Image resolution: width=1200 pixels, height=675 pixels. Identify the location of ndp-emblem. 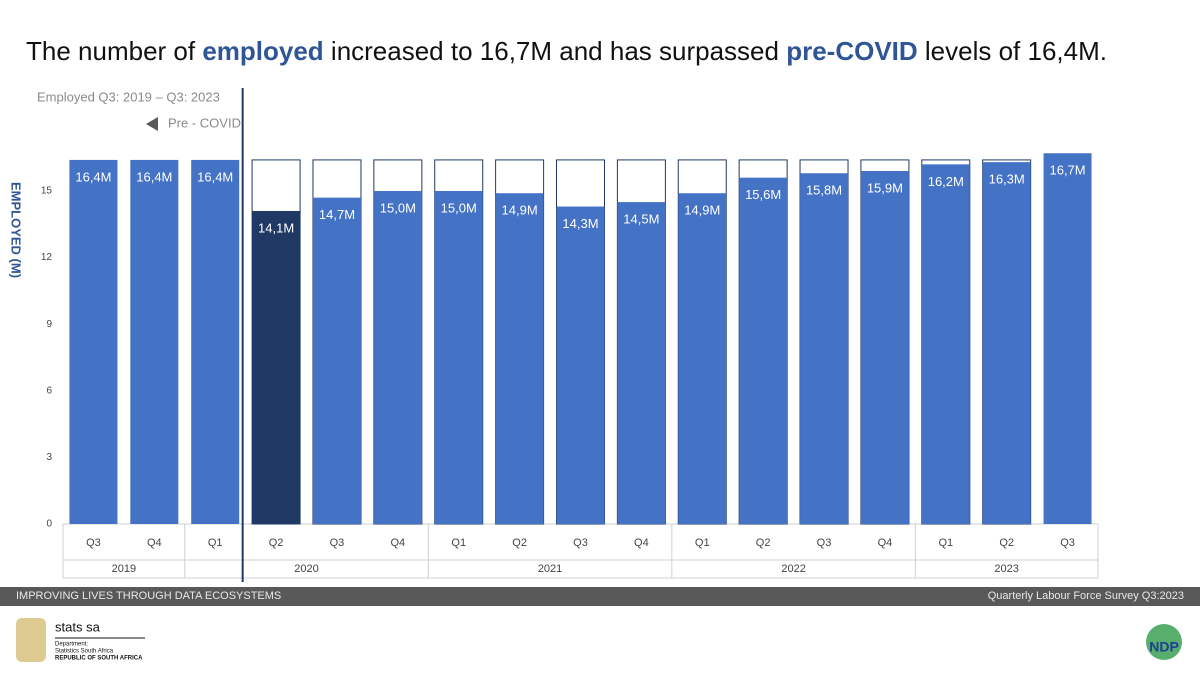
(1164, 642).